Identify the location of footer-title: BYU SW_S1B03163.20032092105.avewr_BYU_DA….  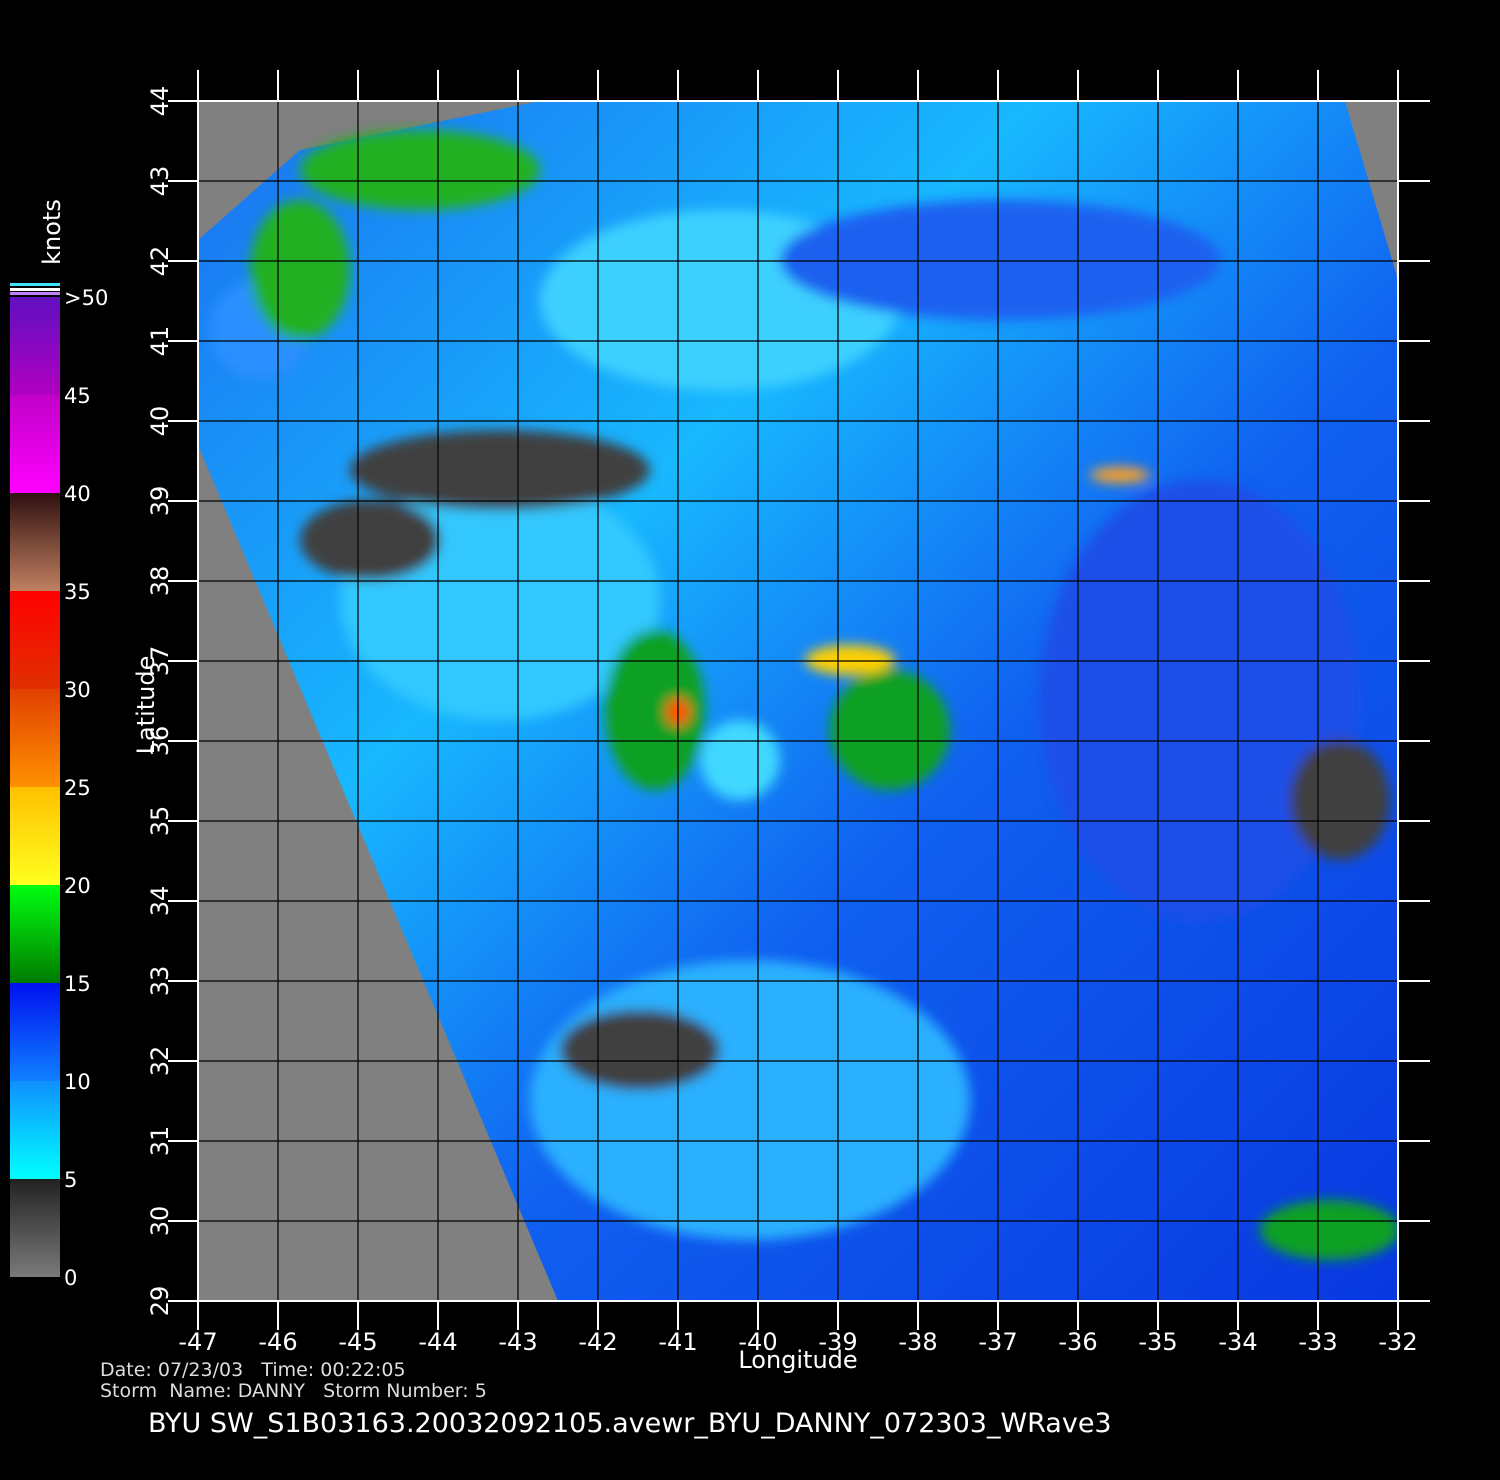
(630, 1423).